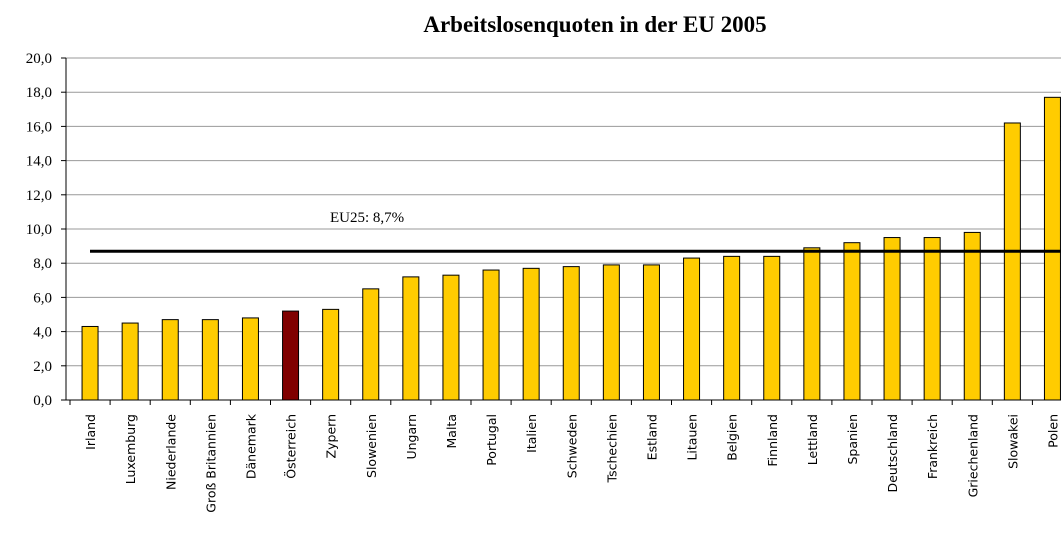  I want to click on x-tick-label: Slowenien, so click(371, 446).